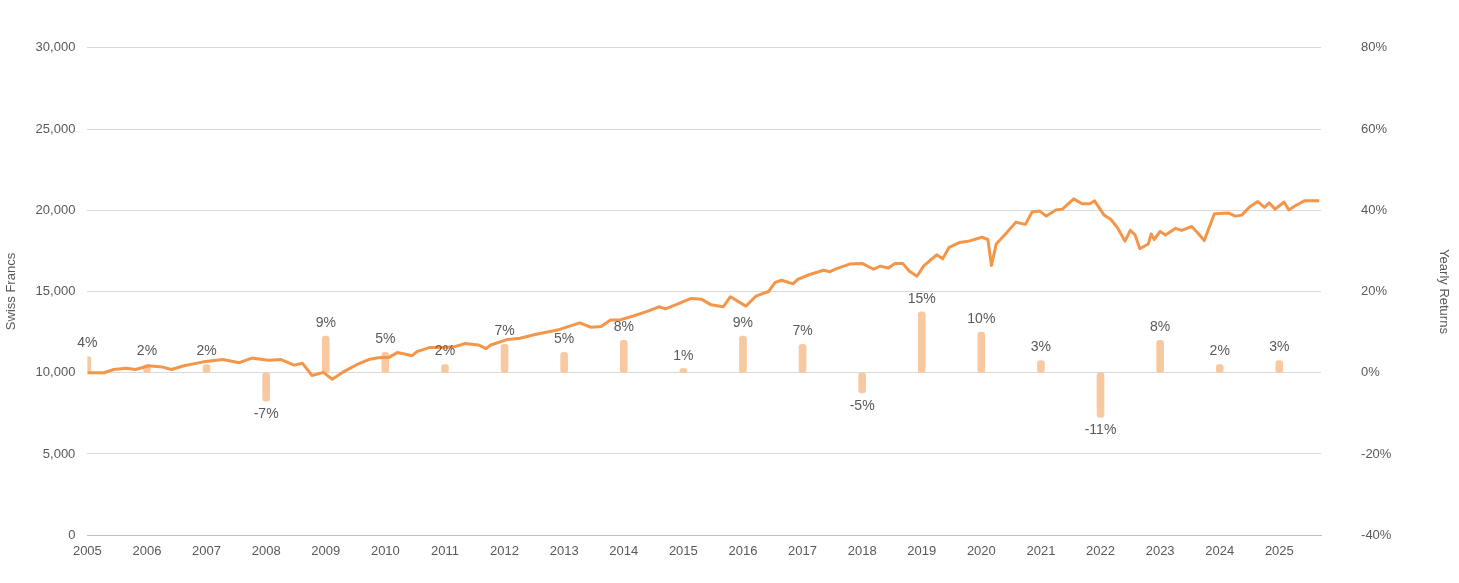  I want to click on y-tick-label: 20,000, so click(55, 209).